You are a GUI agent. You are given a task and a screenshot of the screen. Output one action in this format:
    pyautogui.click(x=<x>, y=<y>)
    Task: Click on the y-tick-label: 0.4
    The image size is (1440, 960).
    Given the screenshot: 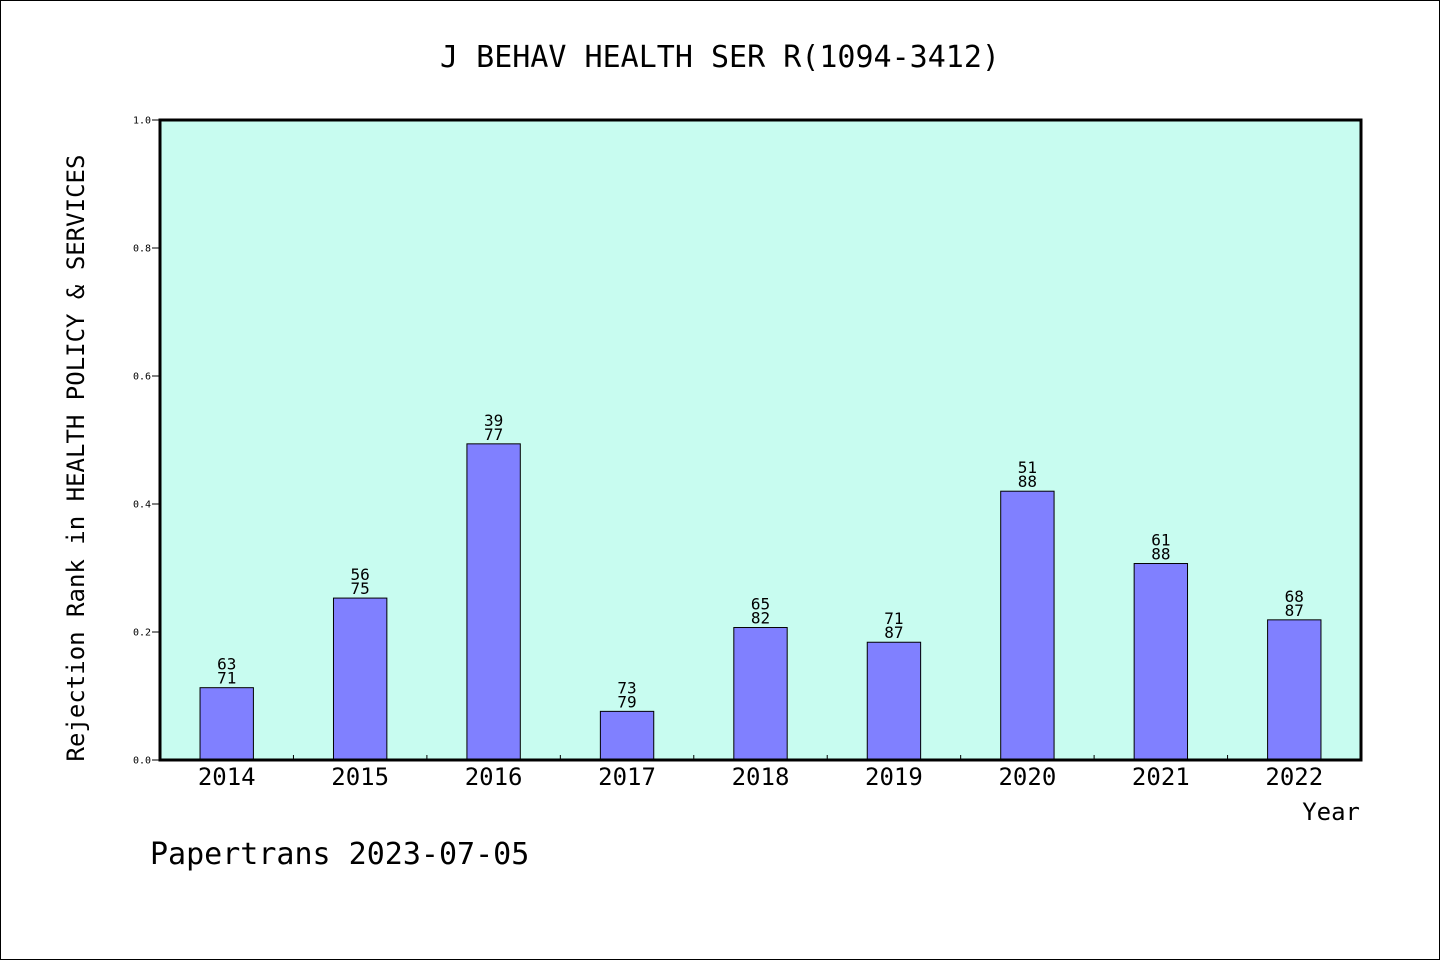 What is the action you would take?
    pyautogui.click(x=142, y=505)
    